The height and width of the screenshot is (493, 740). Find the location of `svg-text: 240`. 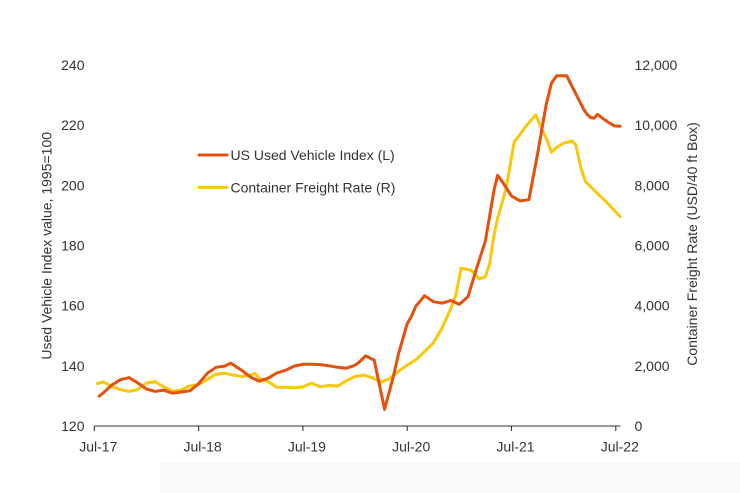

svg-text: 240 is located at coordinates (73, 65).